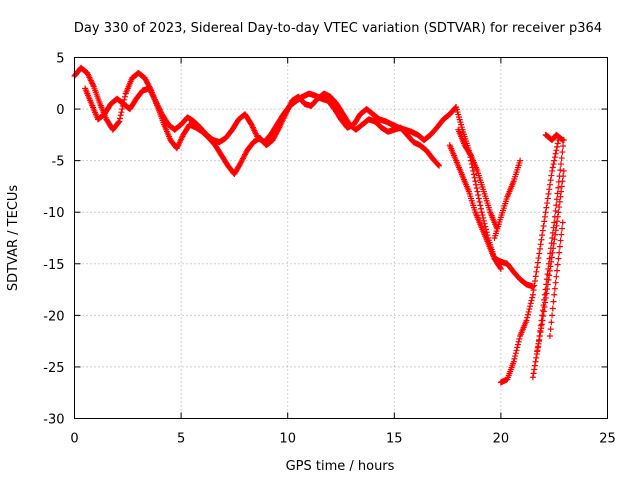 The width and height of the screenshot is (640, 480). Describe the element at coordinates (554, 137) in the screenshot. I see `series-track-j` at that location.